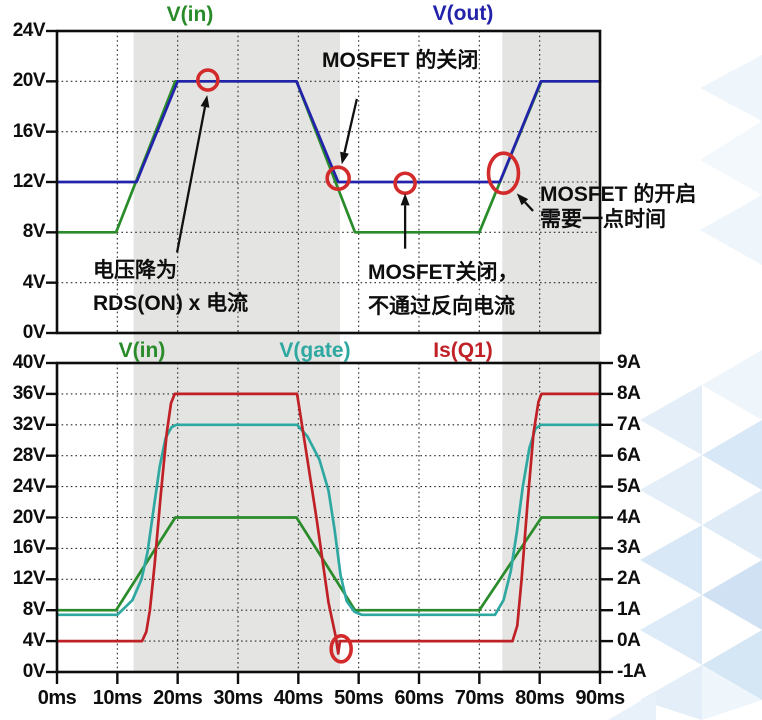  I want to click on shaded-band, so click(551, 351).